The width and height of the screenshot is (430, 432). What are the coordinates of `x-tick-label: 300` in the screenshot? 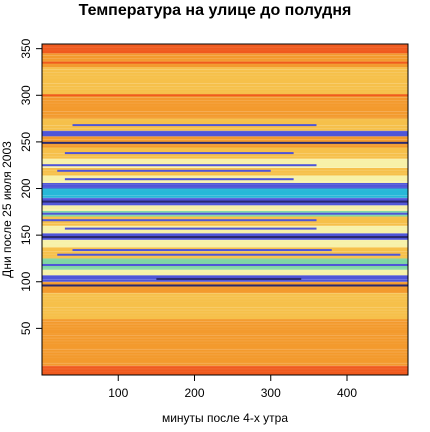 It's located at (271, 393).